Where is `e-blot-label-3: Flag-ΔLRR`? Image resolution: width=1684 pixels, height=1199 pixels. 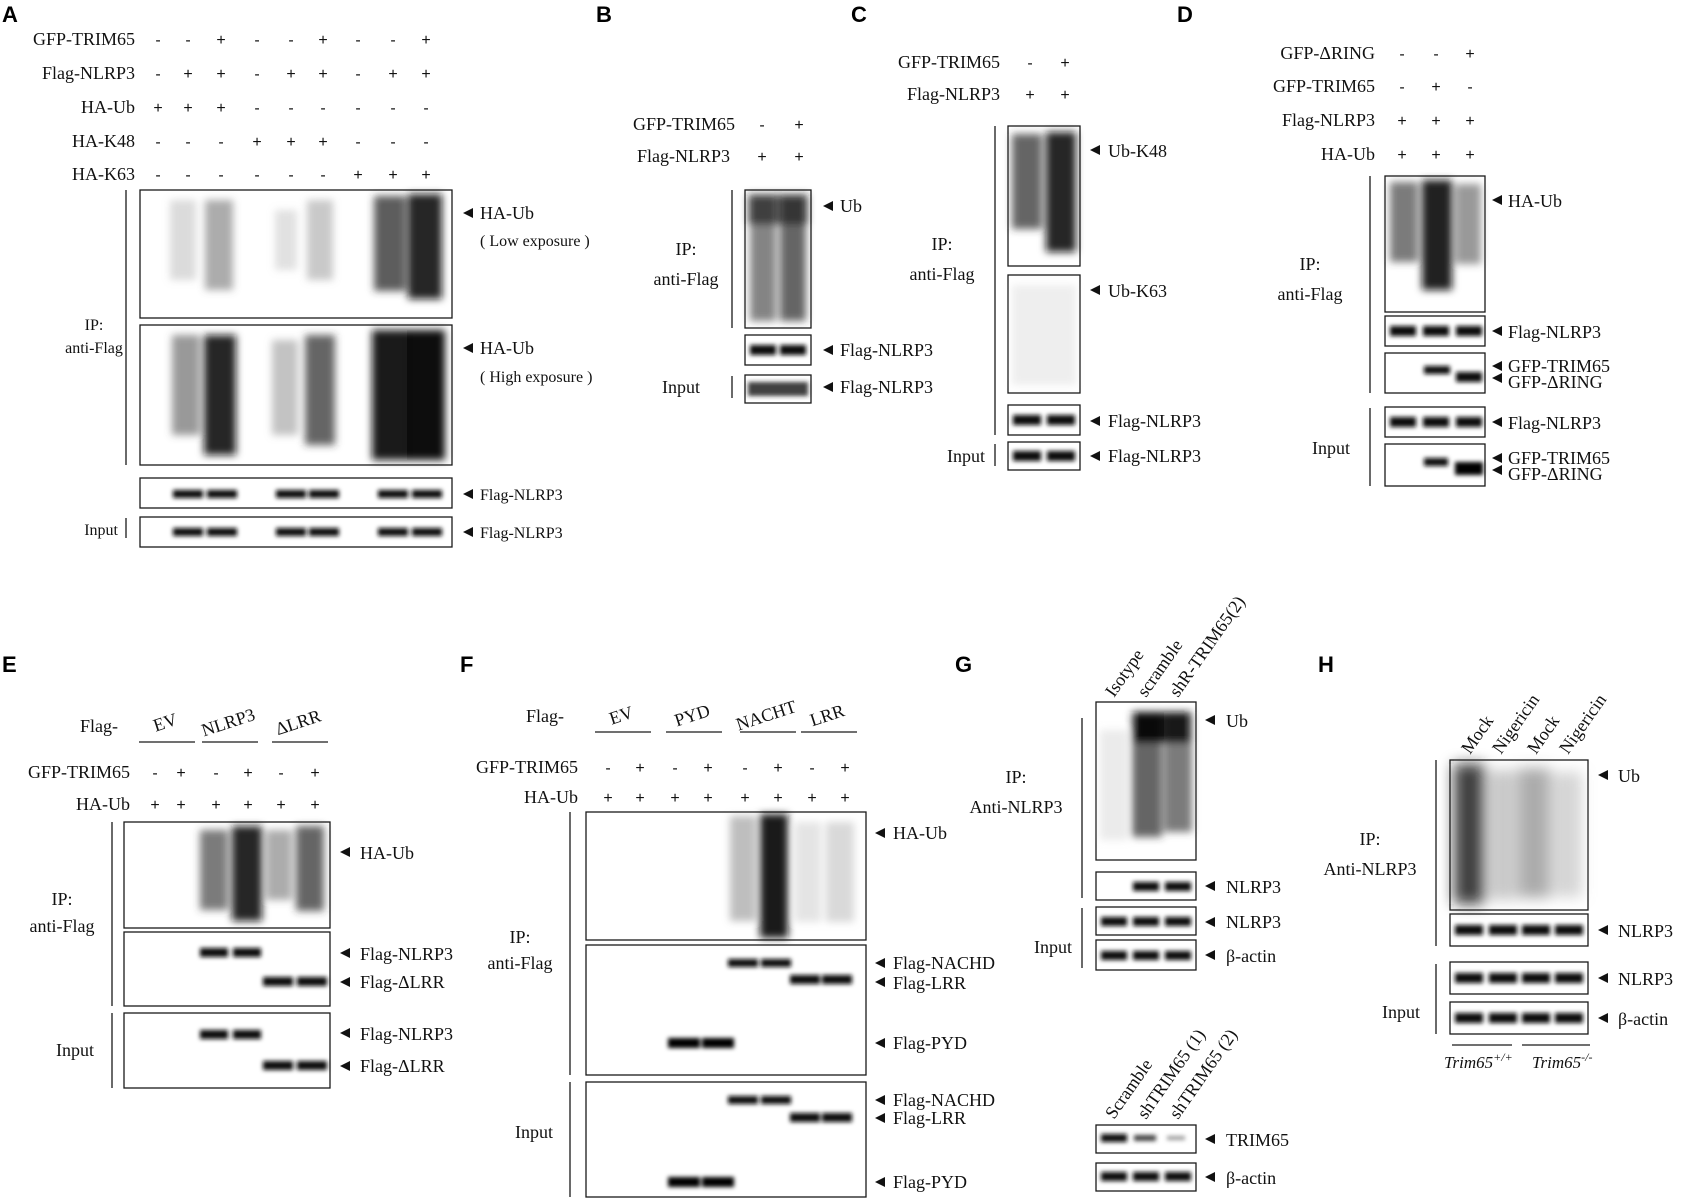 e-blot-label-3: Flag-ΔLRR is located at coordinates (402, 982).